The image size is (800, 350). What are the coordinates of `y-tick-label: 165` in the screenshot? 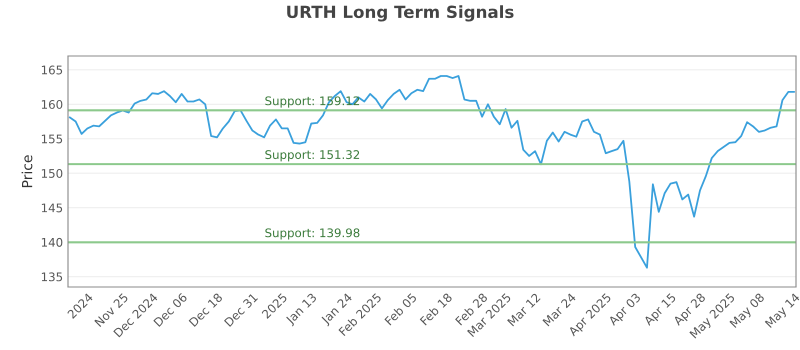 It's located at (52, 70).